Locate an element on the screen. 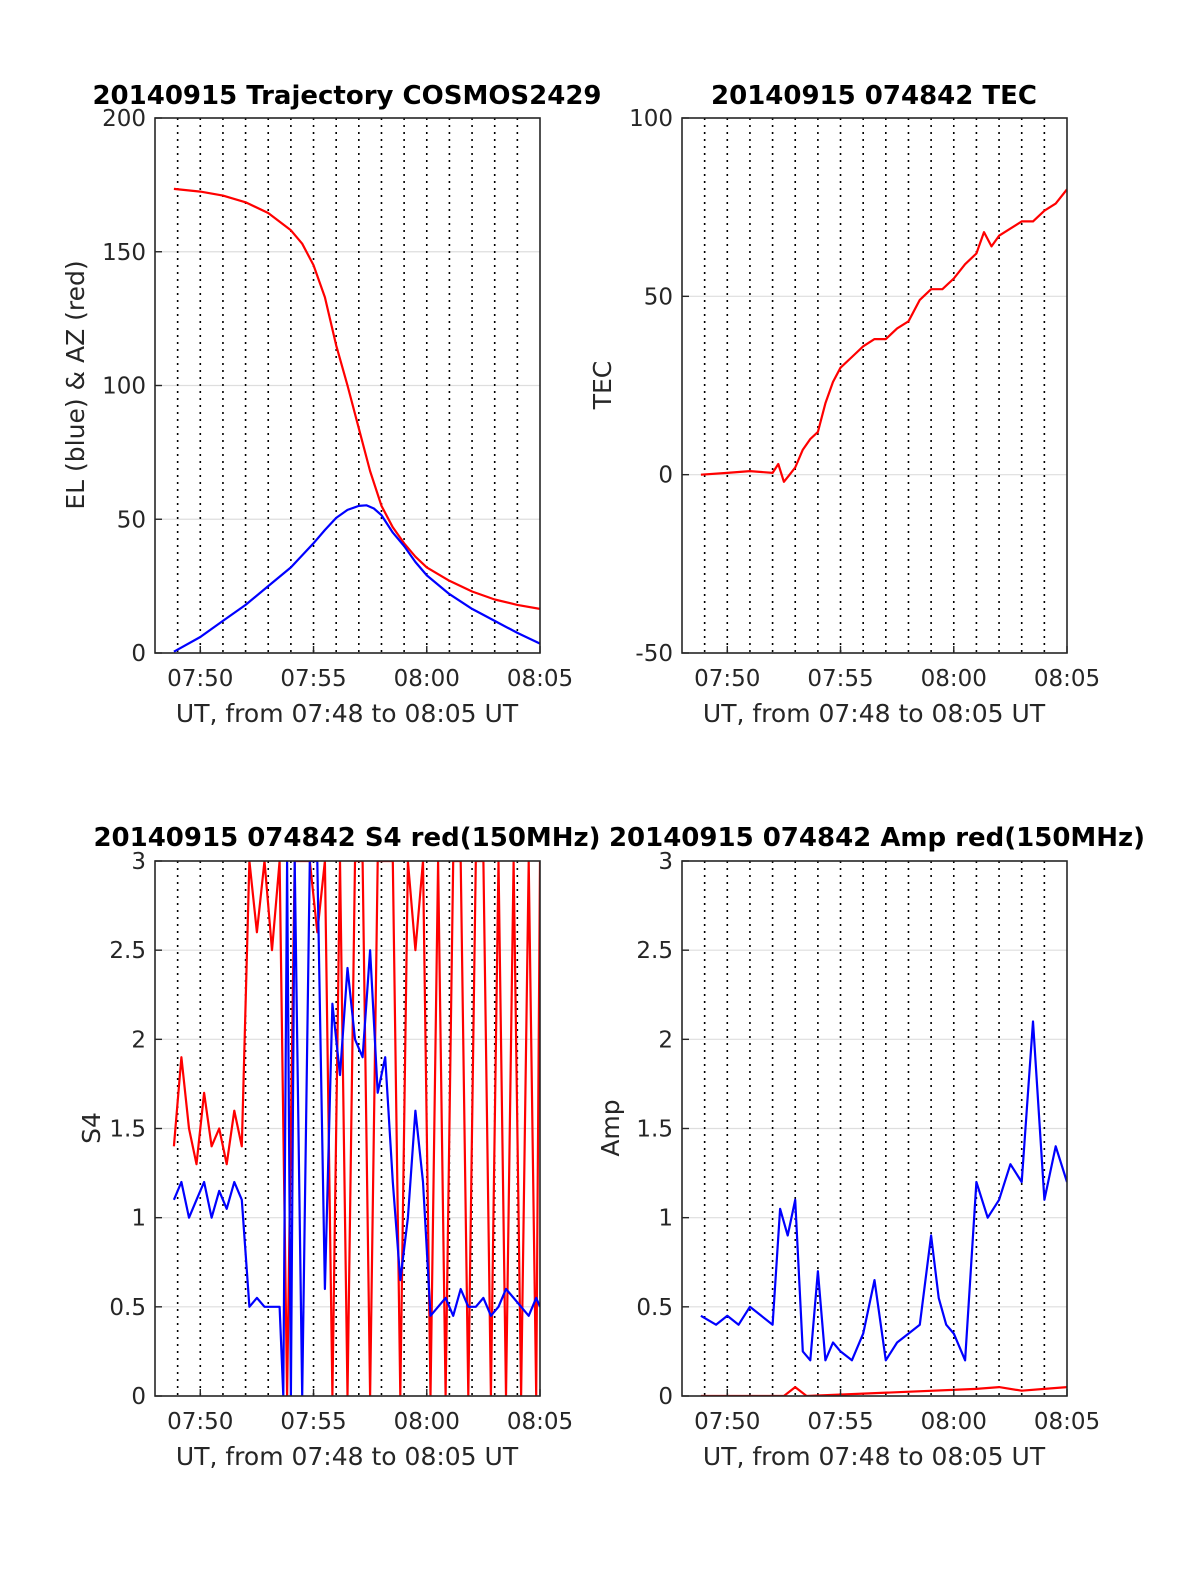 The width and height of the screenshot is (1200, 1575). y-axis-label: EL (blue) & AZ (red) is located at coordinates (75, 384).